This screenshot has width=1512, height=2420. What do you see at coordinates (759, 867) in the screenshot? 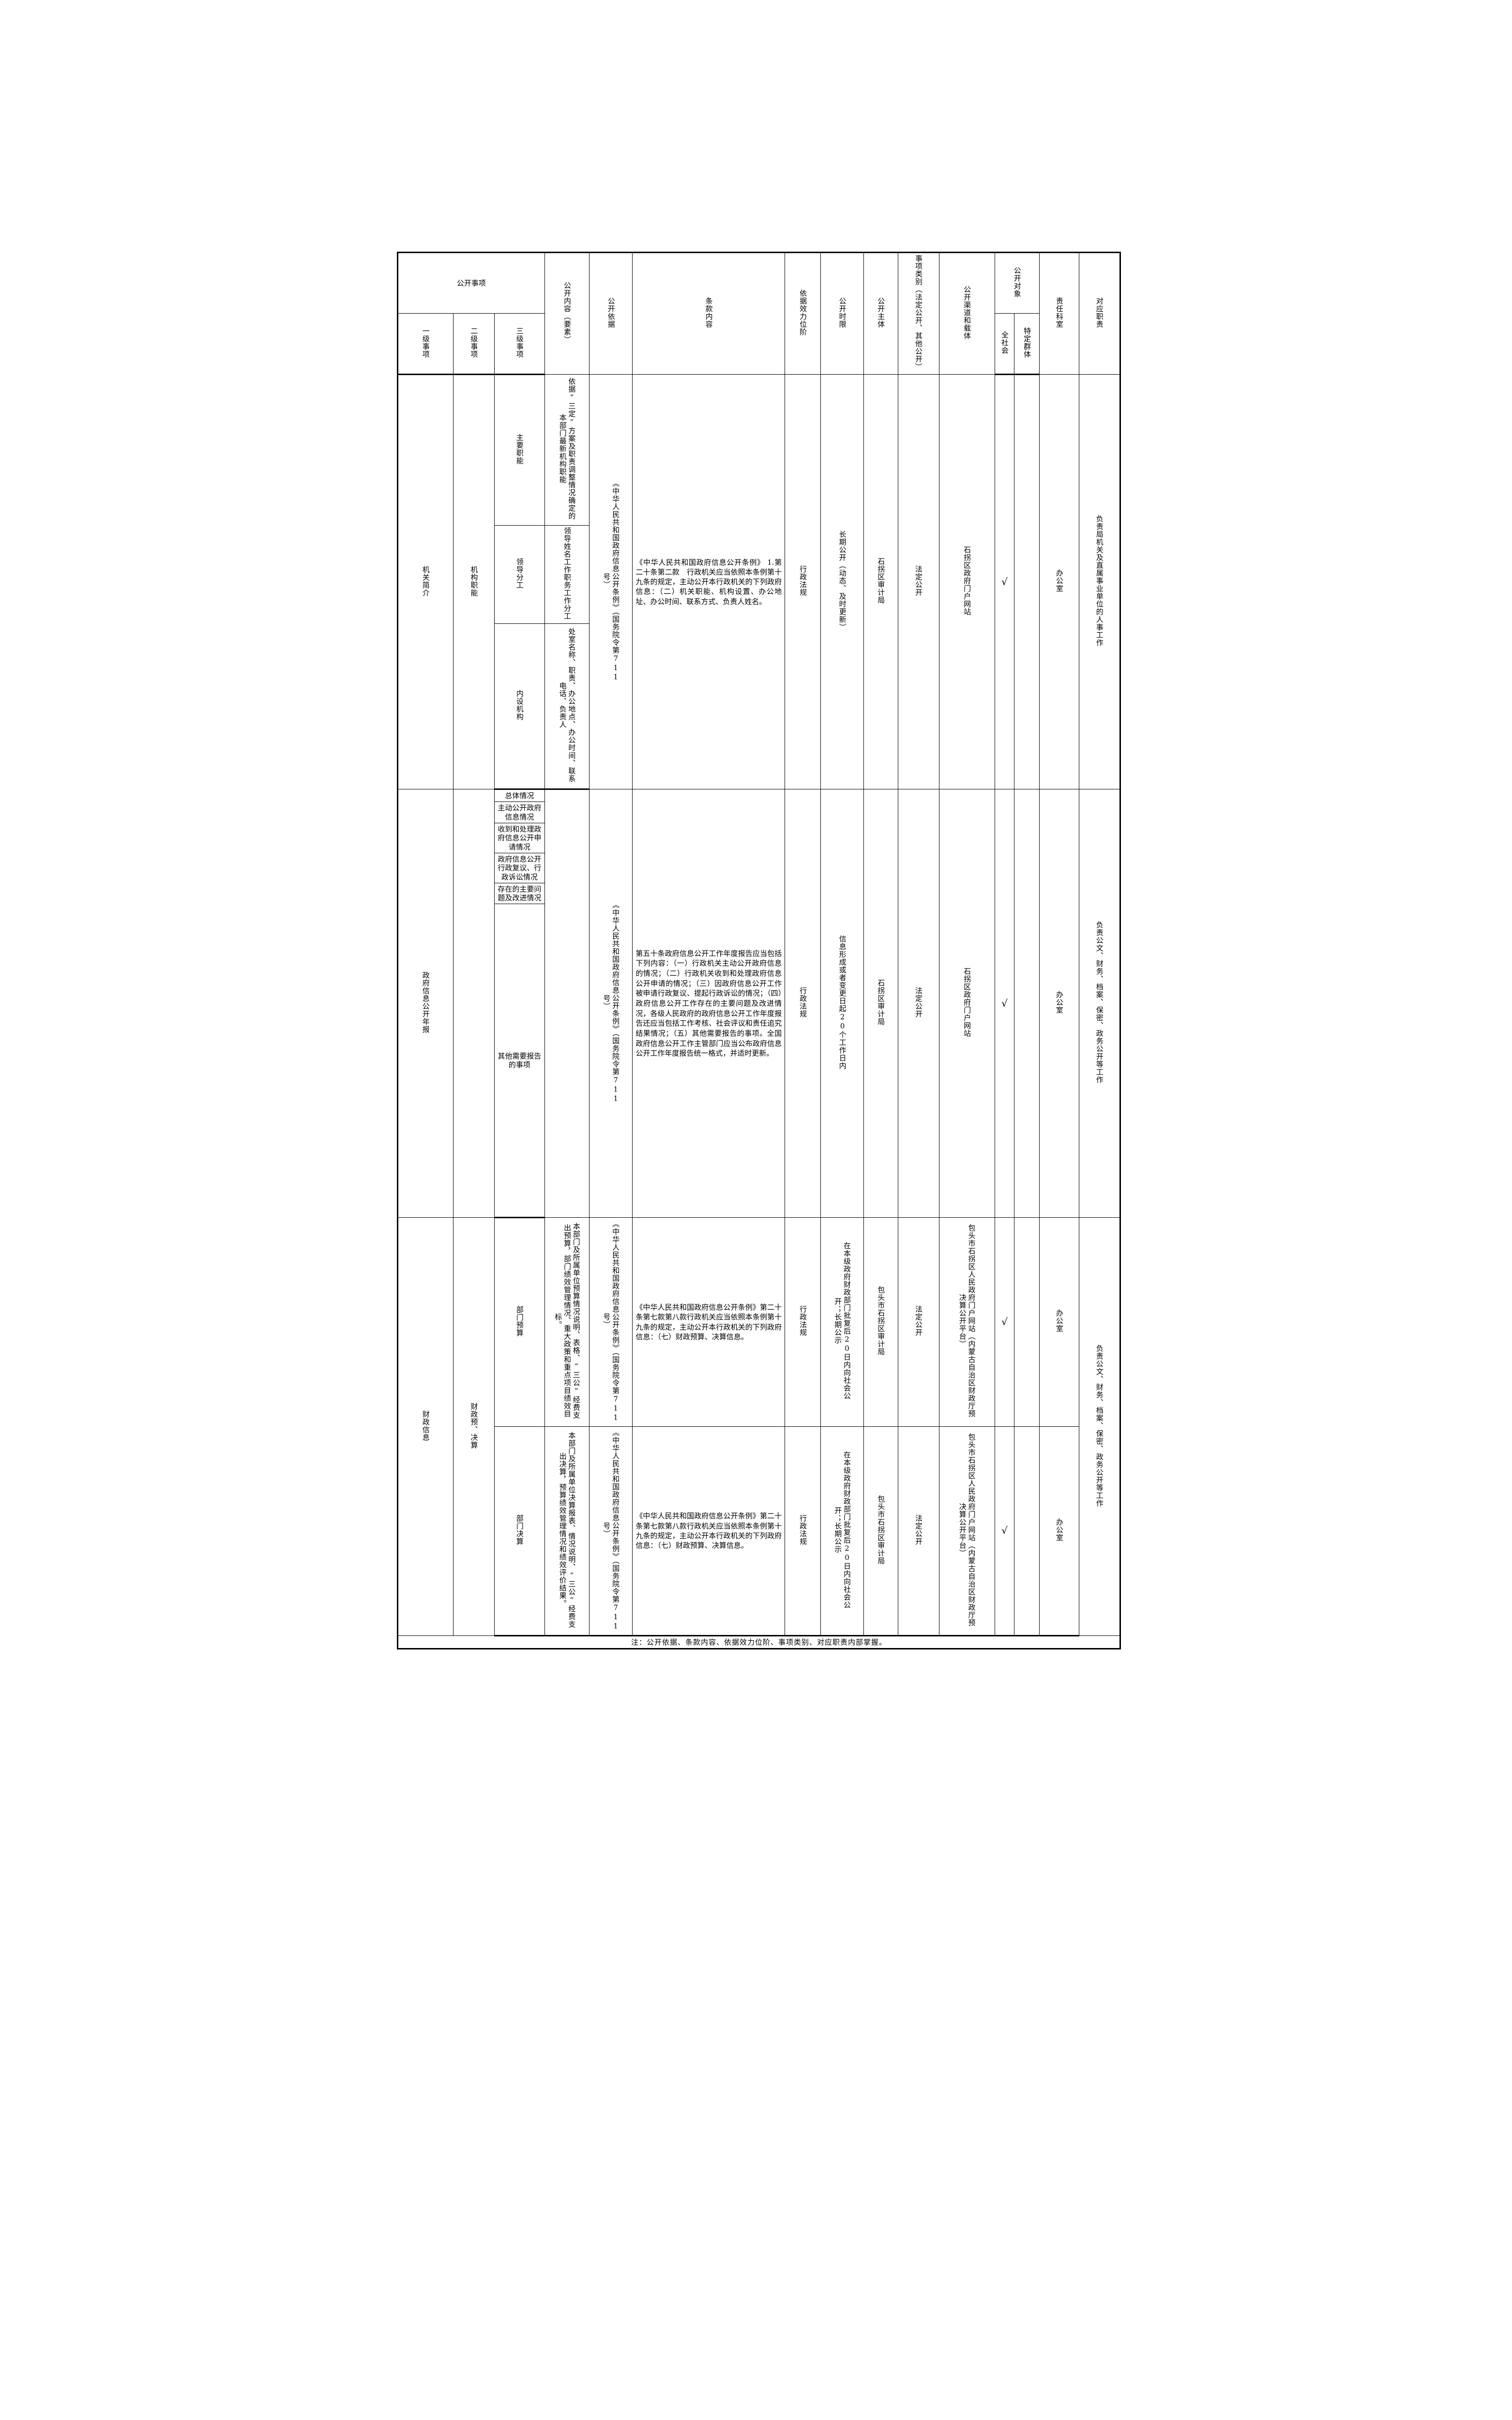
I see `table-row: 政府信息公开行政复议、行政诉讼情况` at bounding box center [759, 867].